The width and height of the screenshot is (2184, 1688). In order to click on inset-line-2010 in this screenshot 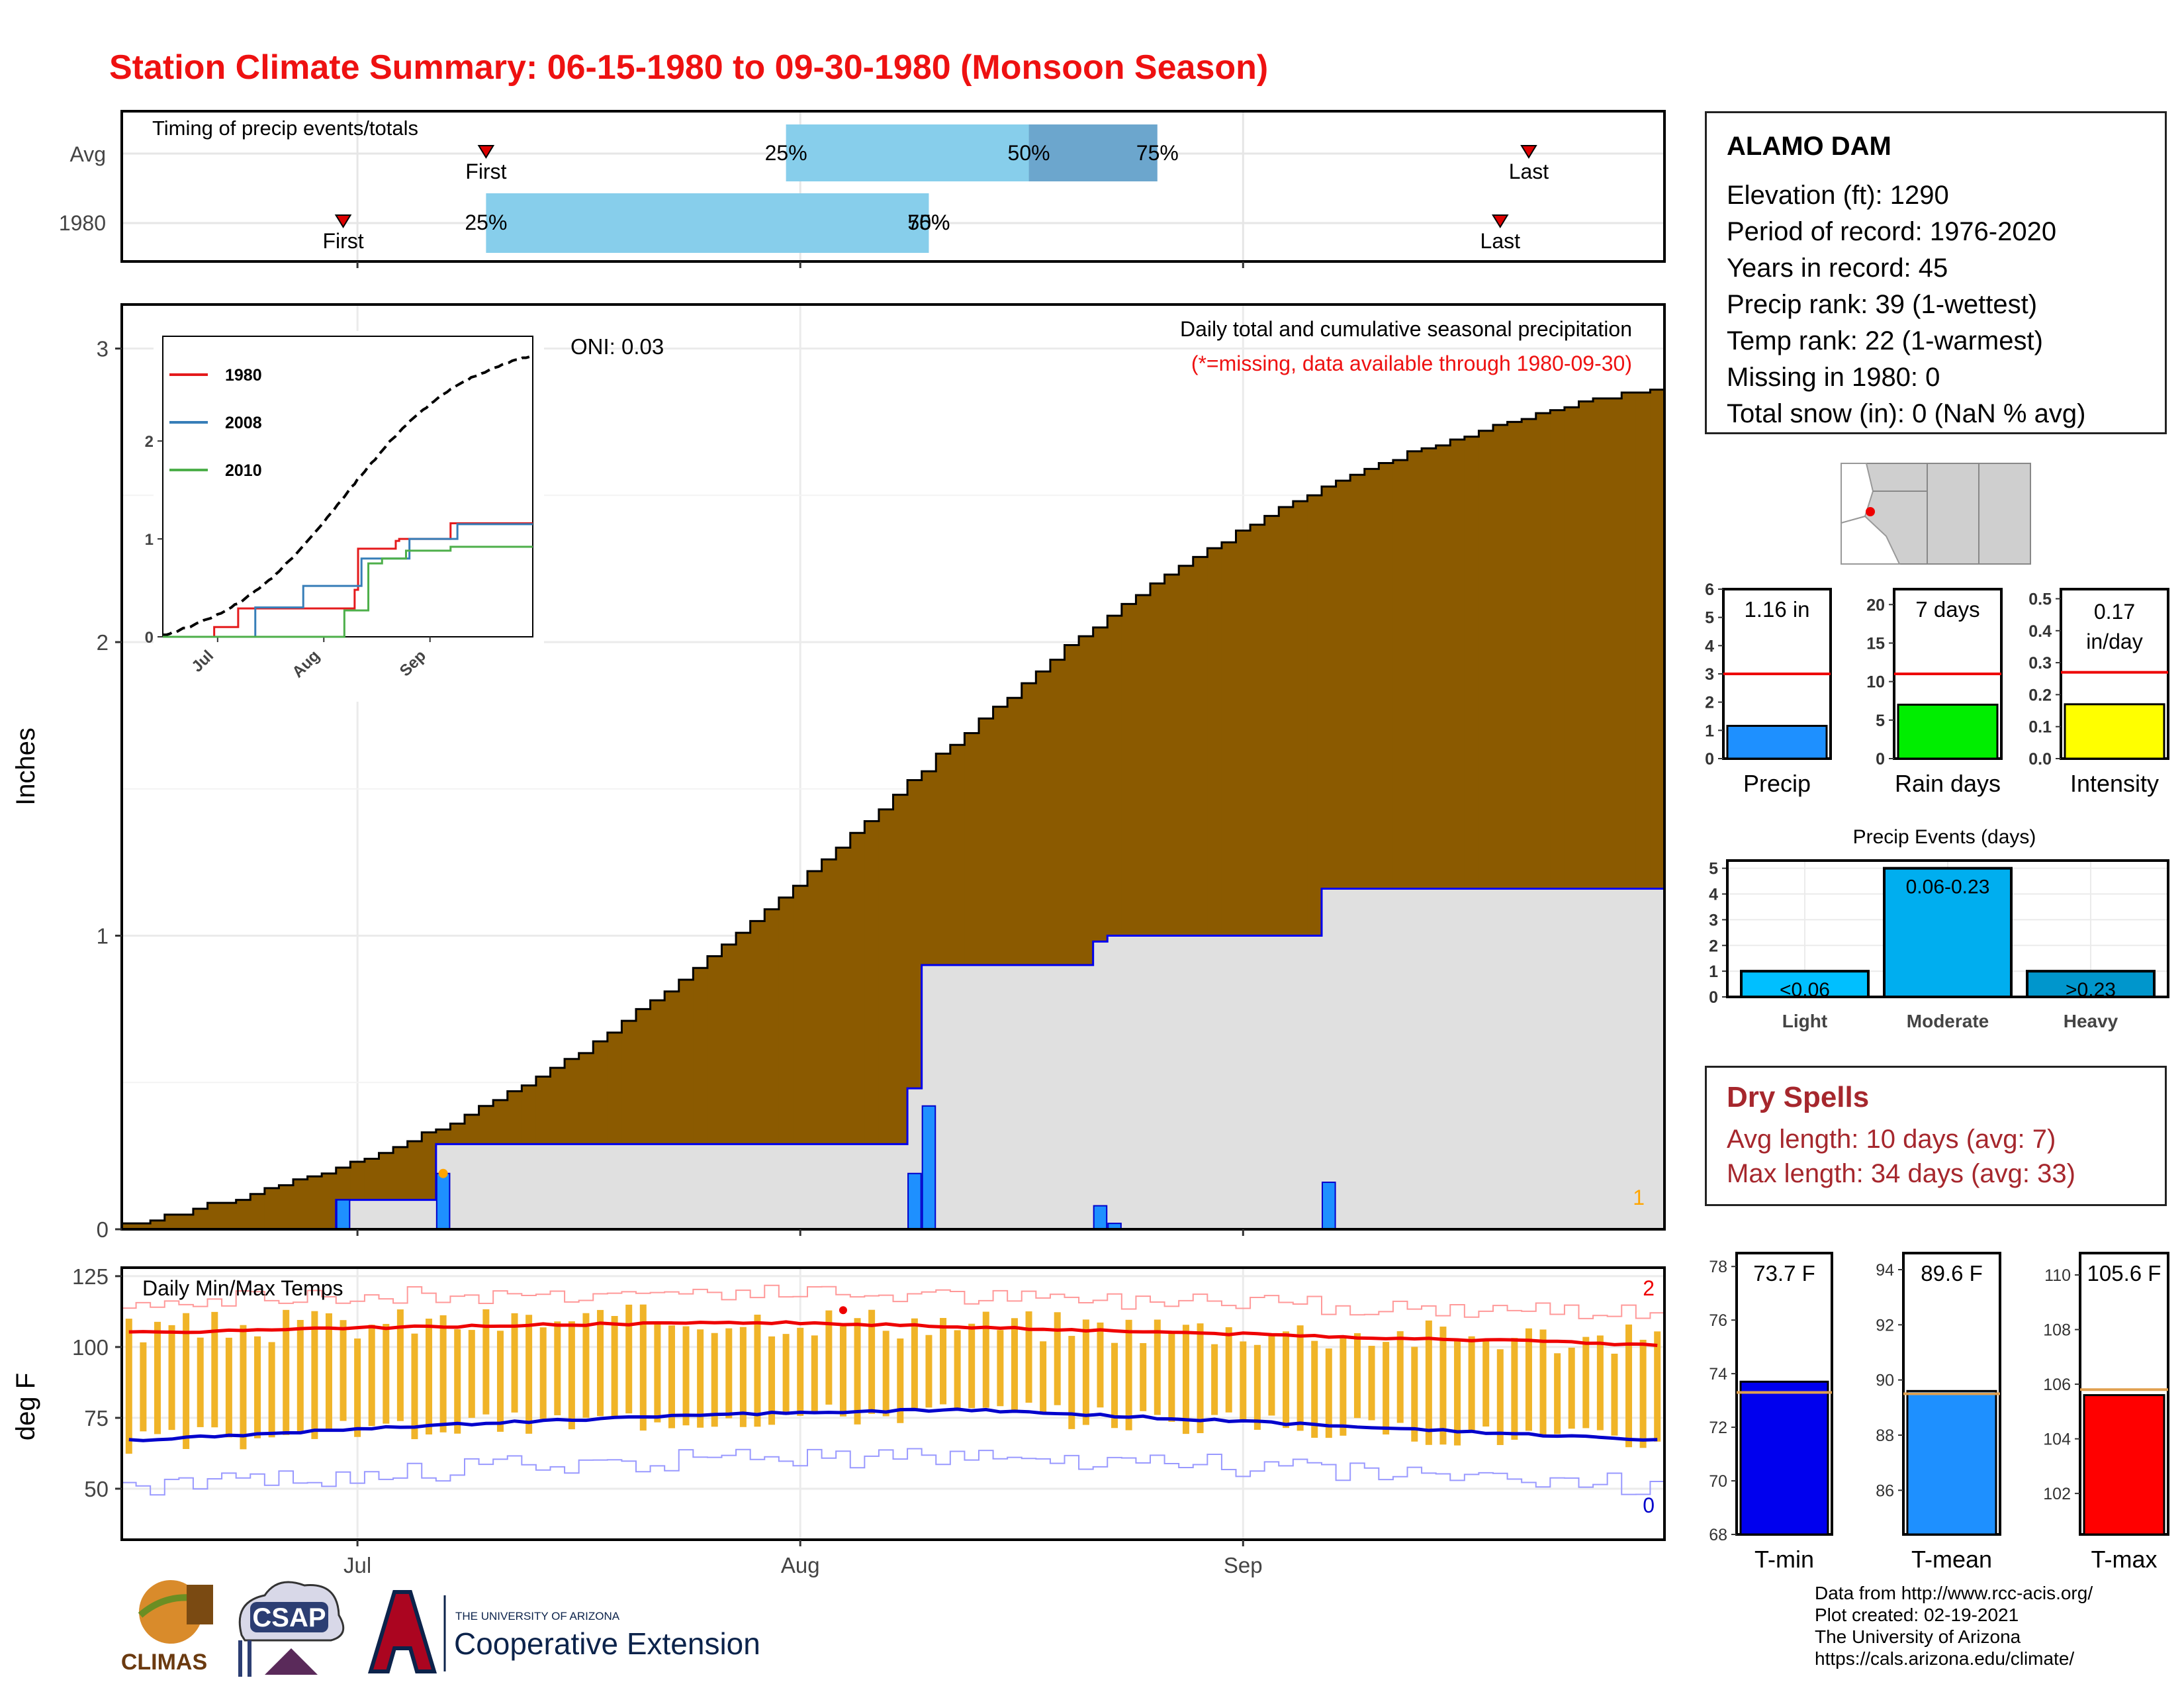, I will do `click(348, 591)`.